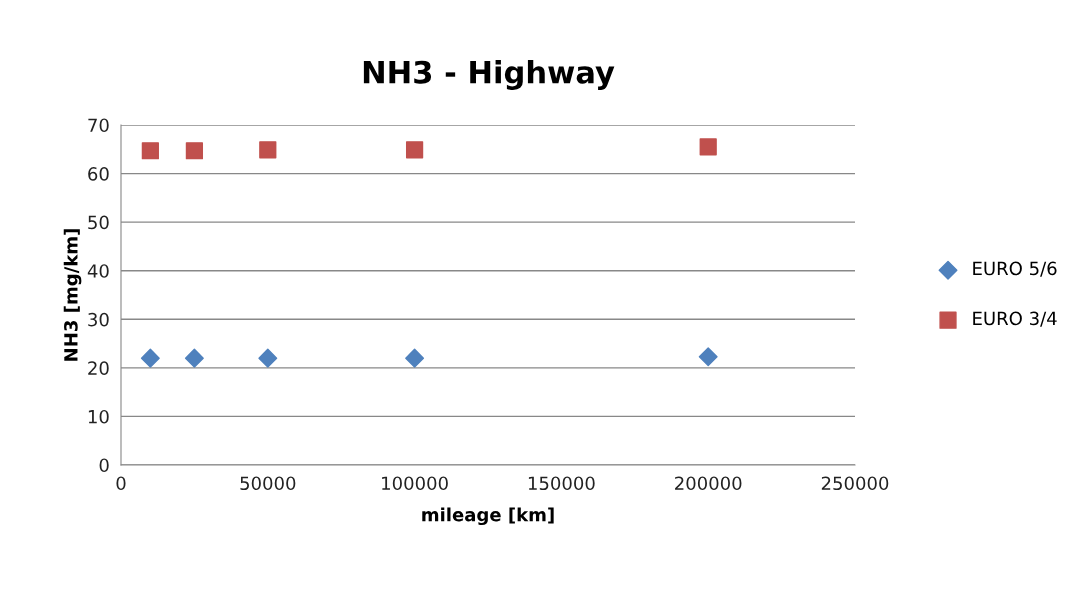  What do you see at coordinates (489, 75) in the screenshot?
I see `chart-title: NH3 - Highway` at bounding box center [489, 75].